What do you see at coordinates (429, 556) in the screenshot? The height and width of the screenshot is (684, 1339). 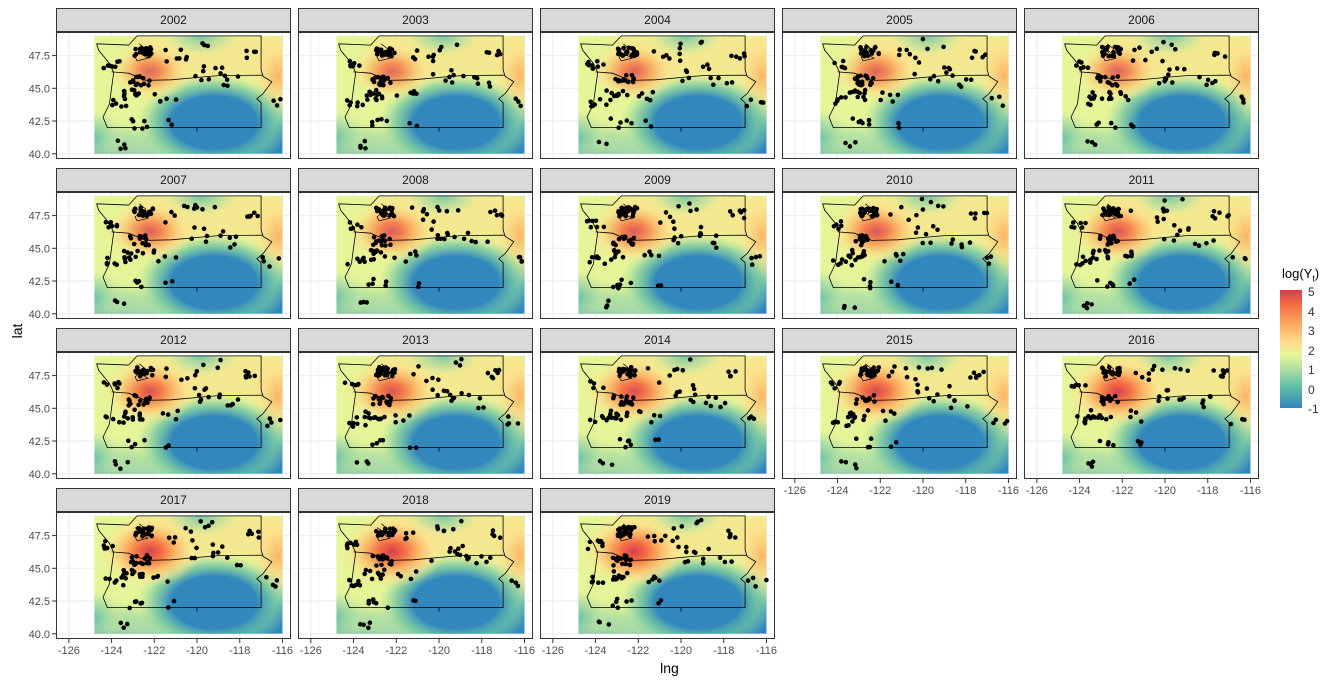 I see `state-border` at bounding box center [429, 556].